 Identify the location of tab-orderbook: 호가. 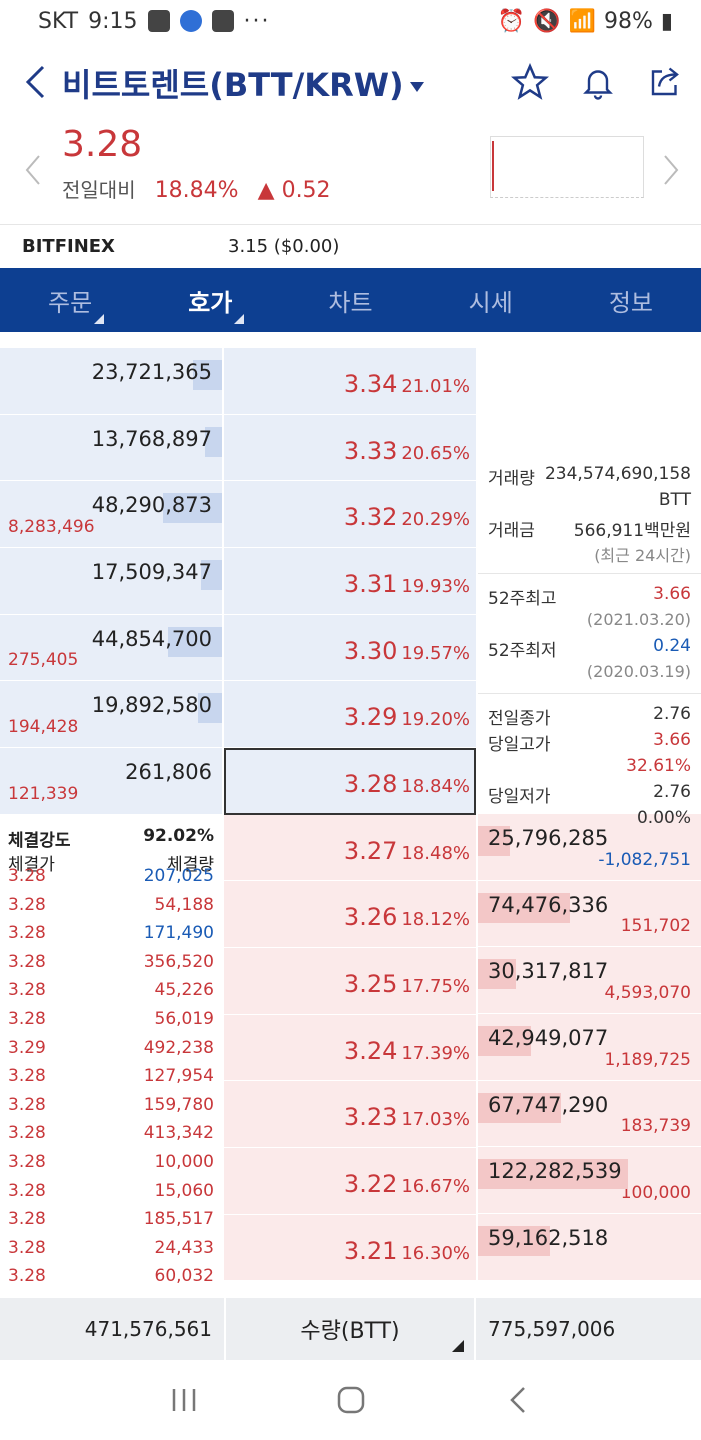
(210, 300).